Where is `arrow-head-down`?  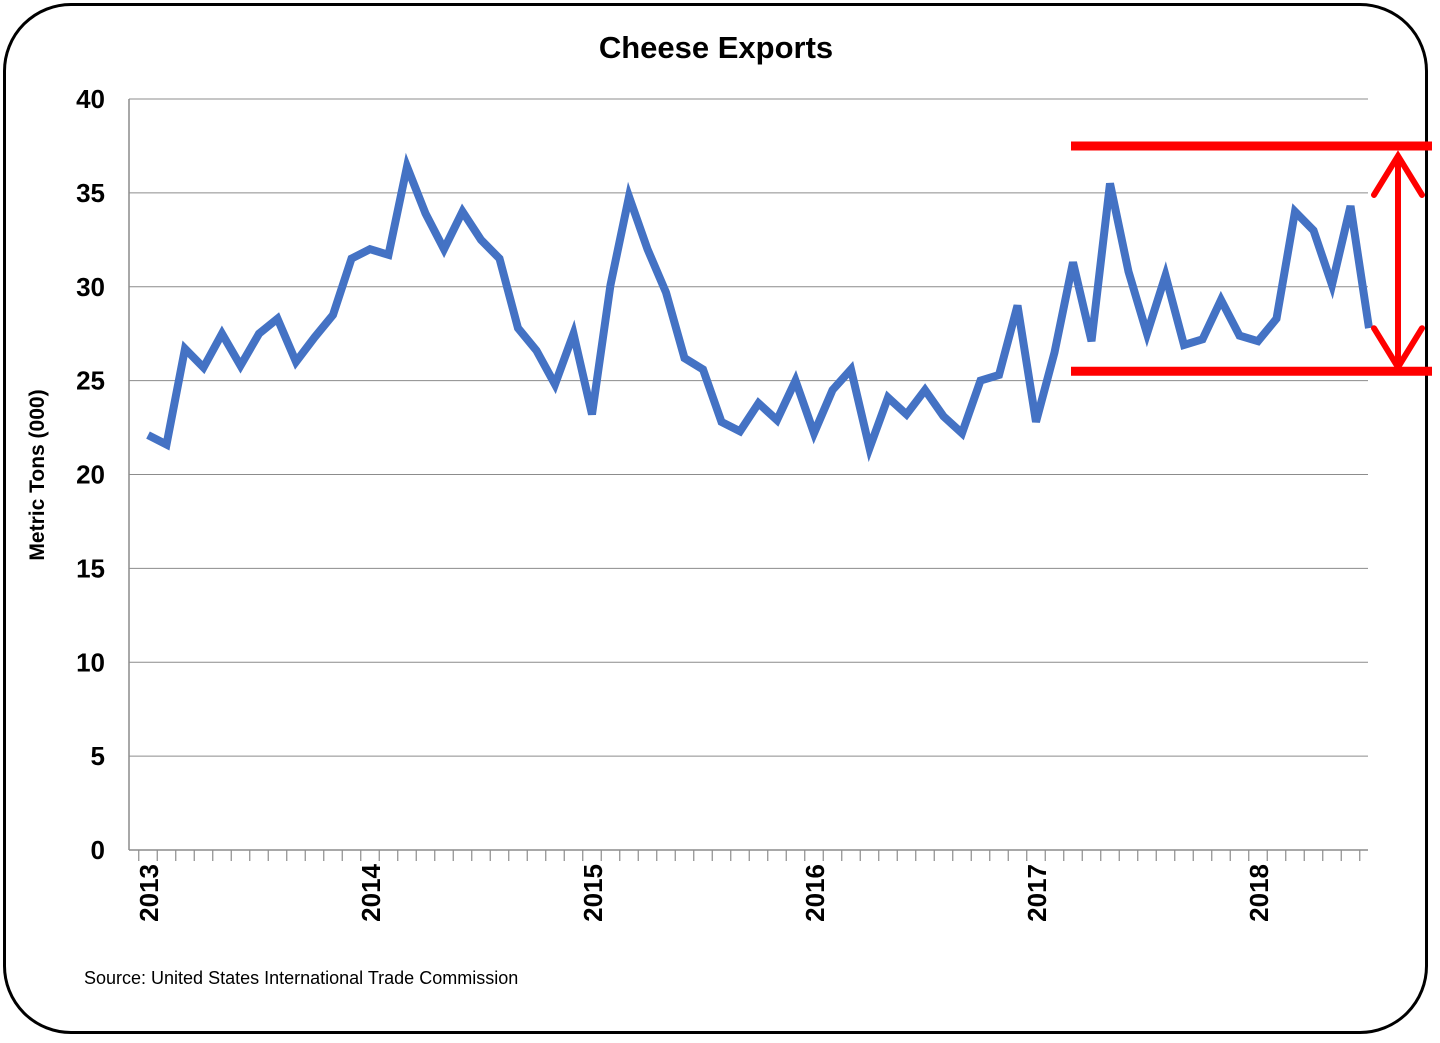
arrow-head-down is located at coordinates (1398, 349).